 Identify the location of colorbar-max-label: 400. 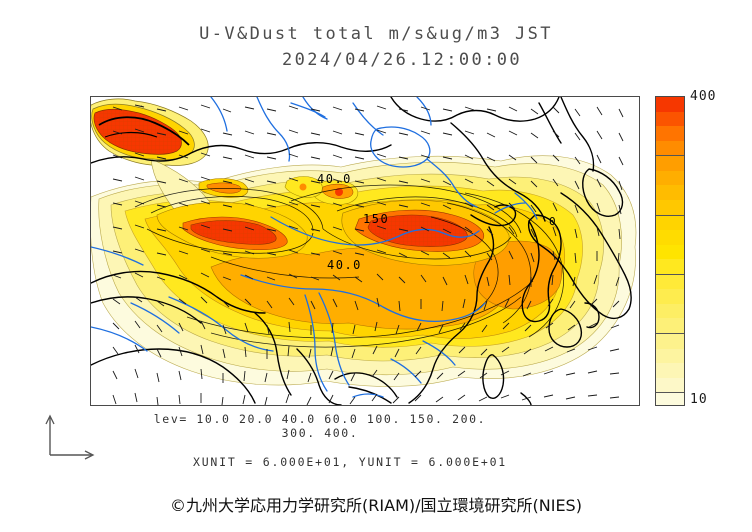
(703, 96).